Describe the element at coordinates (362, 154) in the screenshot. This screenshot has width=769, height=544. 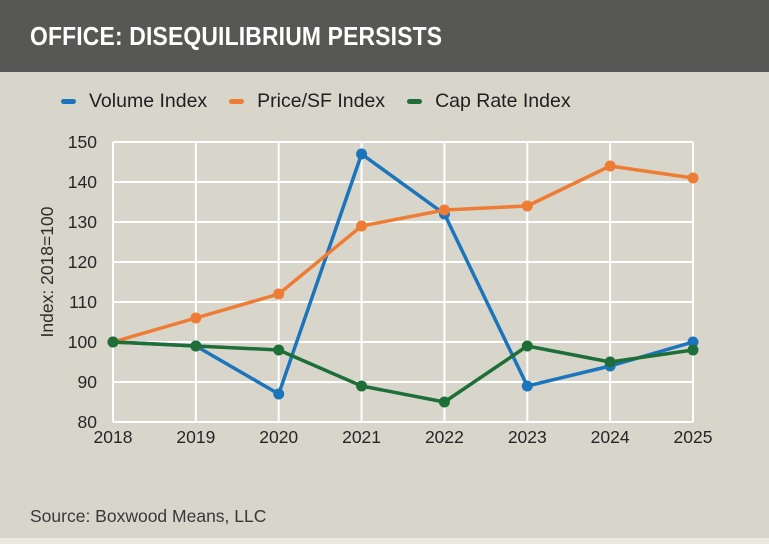
I see `data-point-volume-index-2021` at that location.